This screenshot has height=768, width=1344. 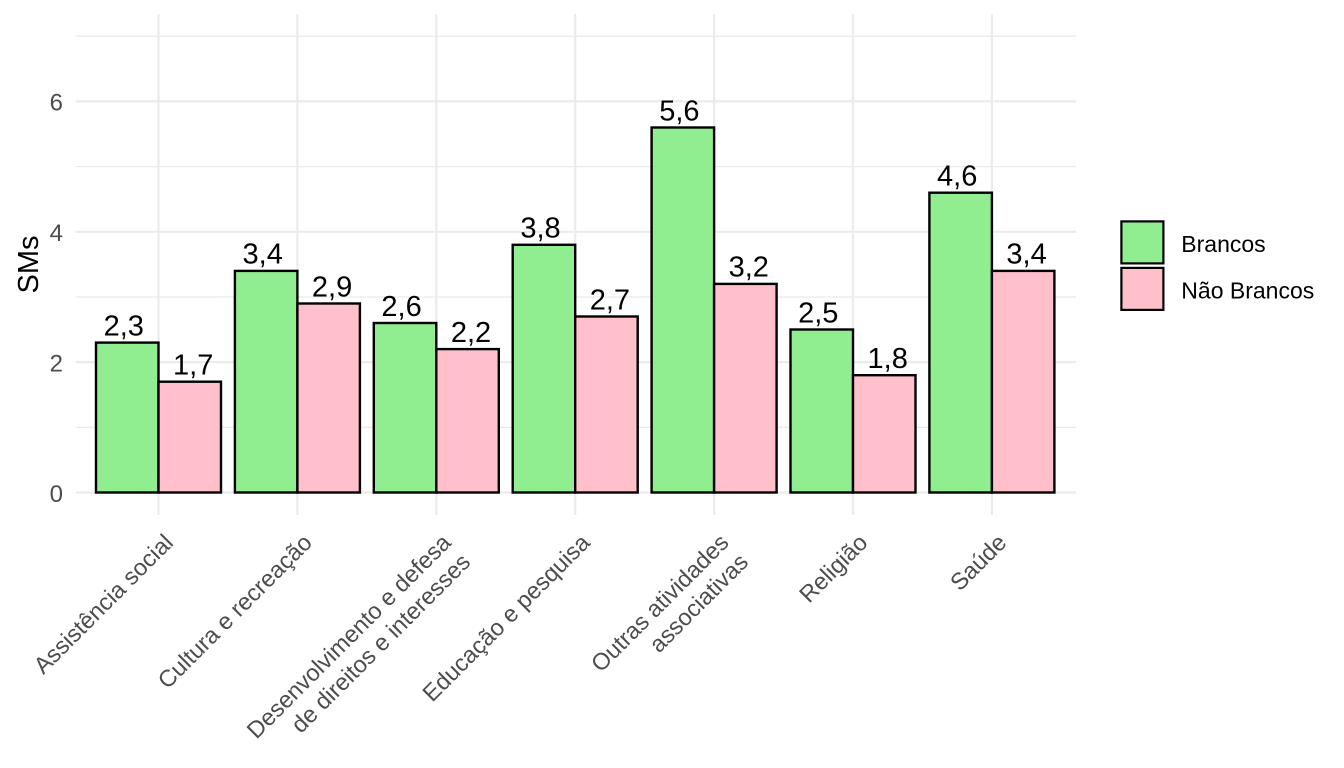 What do you see at coordinates (56, 494) in the screenshot?
I see `svg-text: 0` at bounding box center [56, 494].